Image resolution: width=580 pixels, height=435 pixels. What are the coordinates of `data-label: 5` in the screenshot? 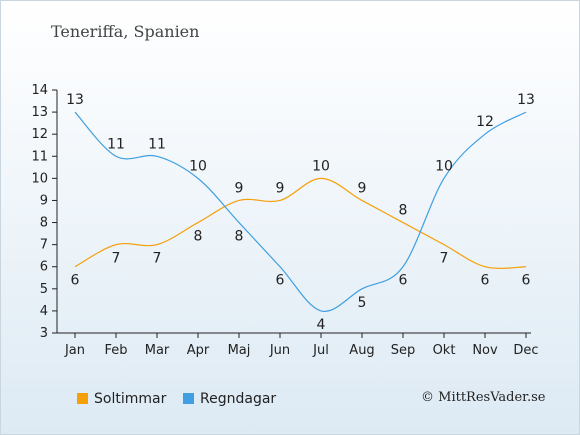 It's located at (362, 303).